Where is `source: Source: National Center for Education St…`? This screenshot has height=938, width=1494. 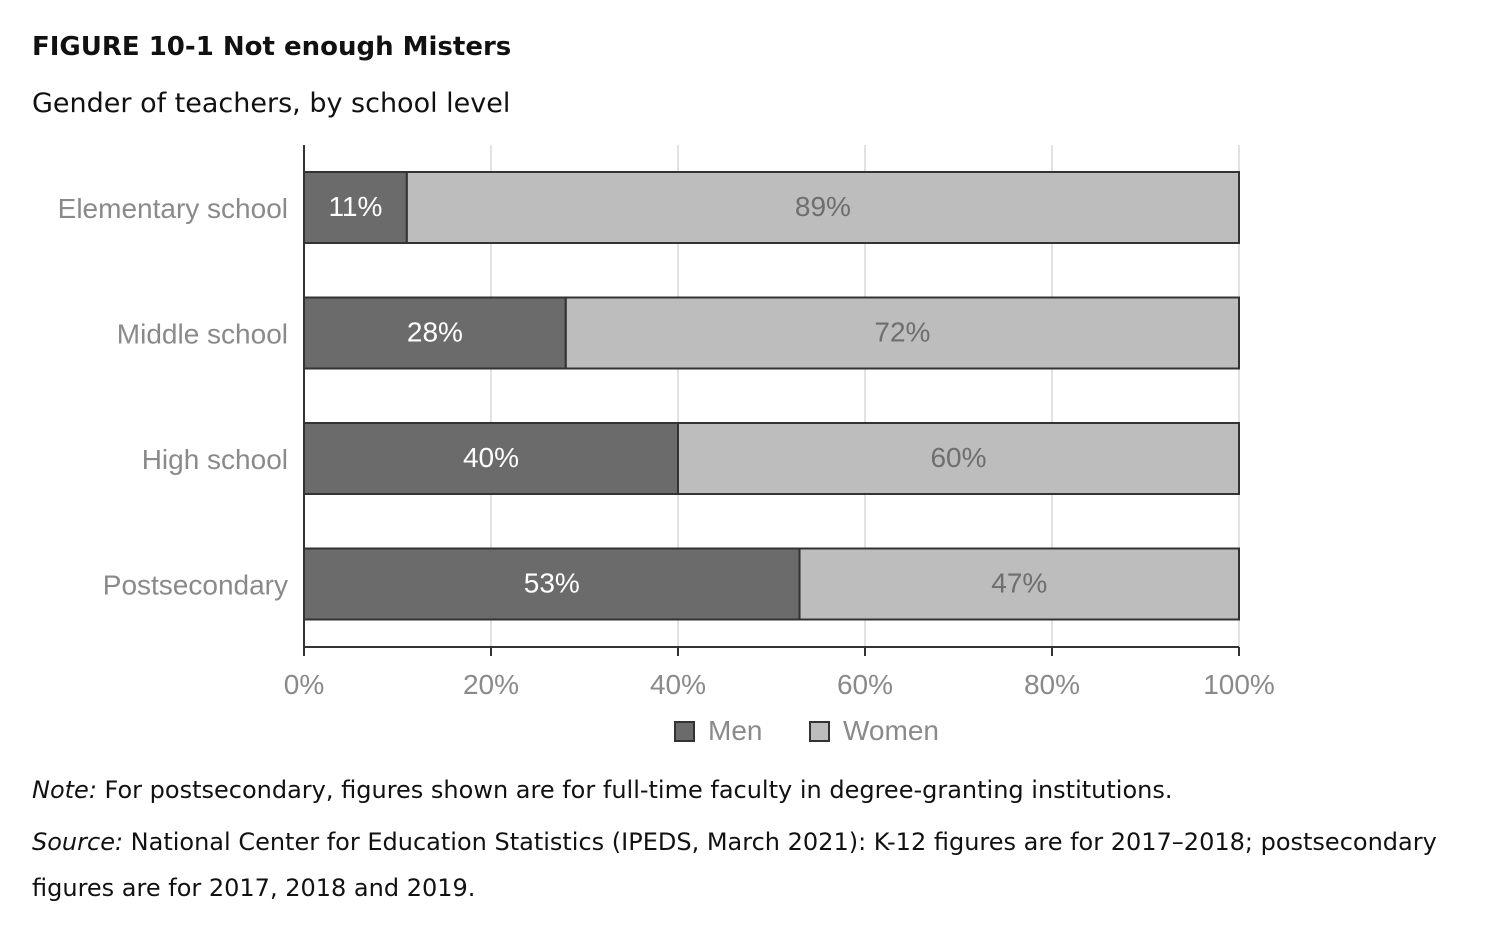 source: Source: National Center for Education St… is located at coordinates (752, 865).